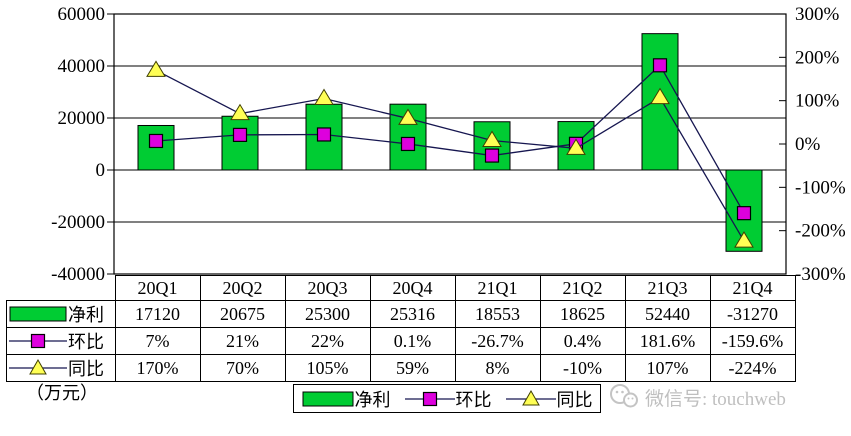  I want to click on bar-20Q2, so click(240, 143).